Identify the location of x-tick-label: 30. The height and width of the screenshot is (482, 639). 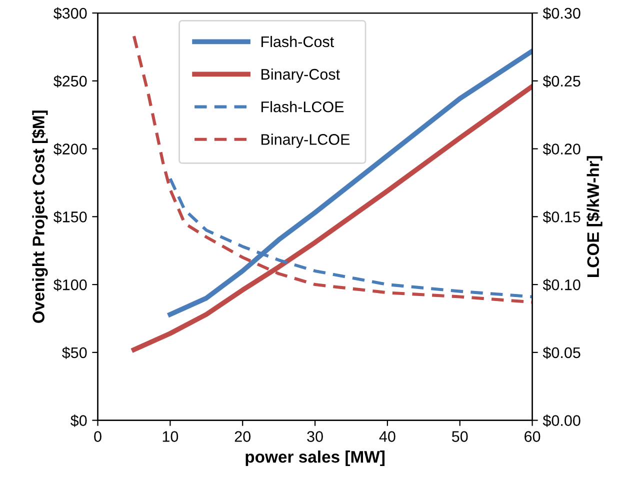
(315, 436).